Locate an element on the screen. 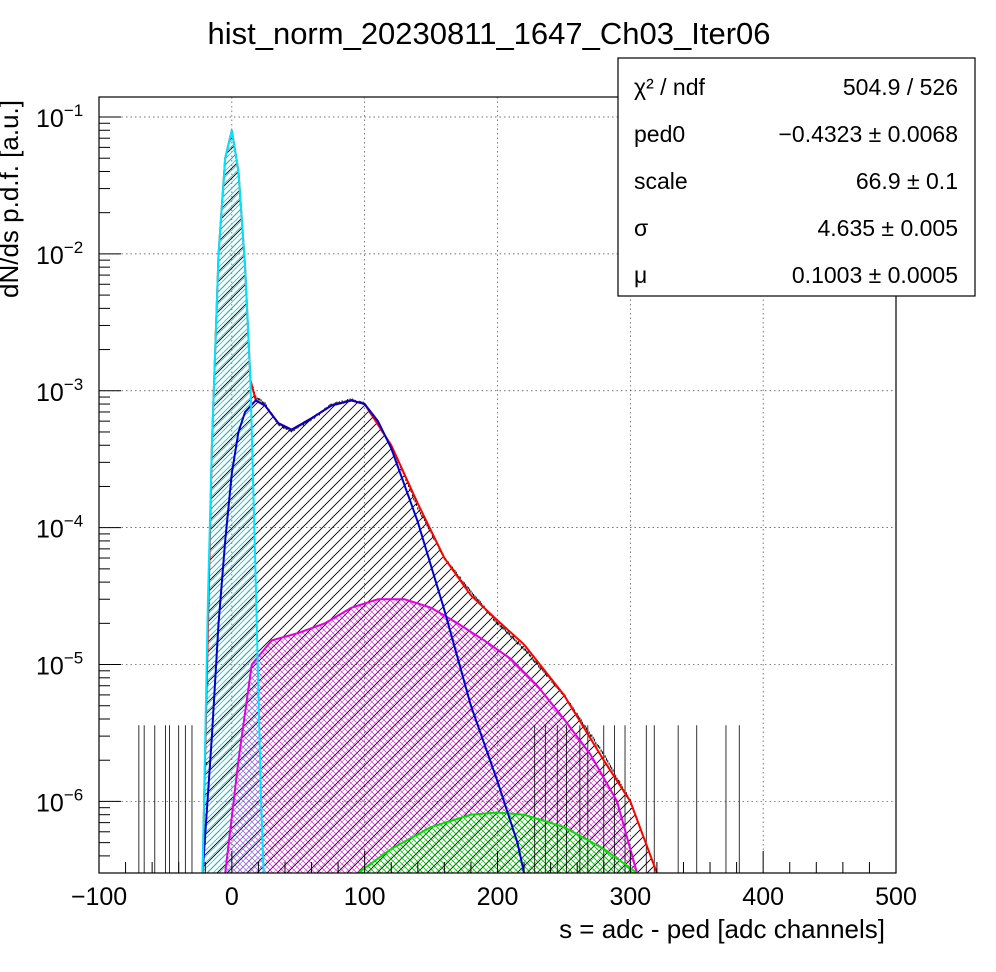 This screenshot has height=972, width=996. stats-value: −0.4323 ± 0.0068 is located at coordinates (868, 134).